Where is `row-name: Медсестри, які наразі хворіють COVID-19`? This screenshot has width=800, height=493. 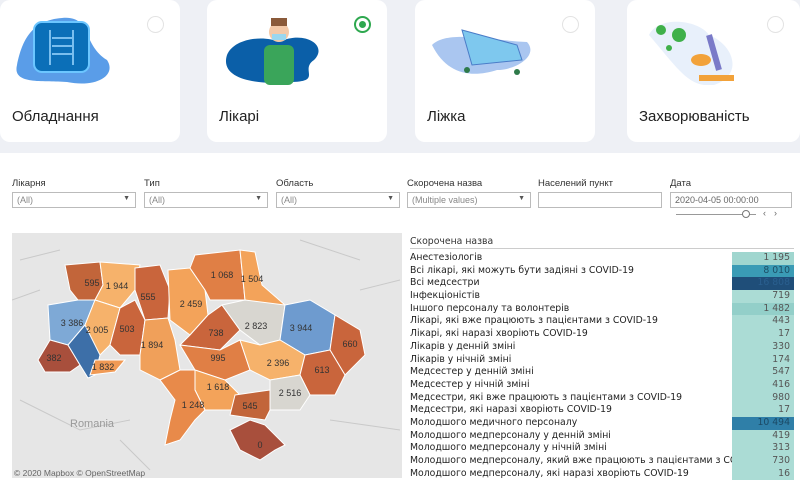
row-name: Медсестри, які наразі хворіють COVID-19 is located at coordinates (511, 410).